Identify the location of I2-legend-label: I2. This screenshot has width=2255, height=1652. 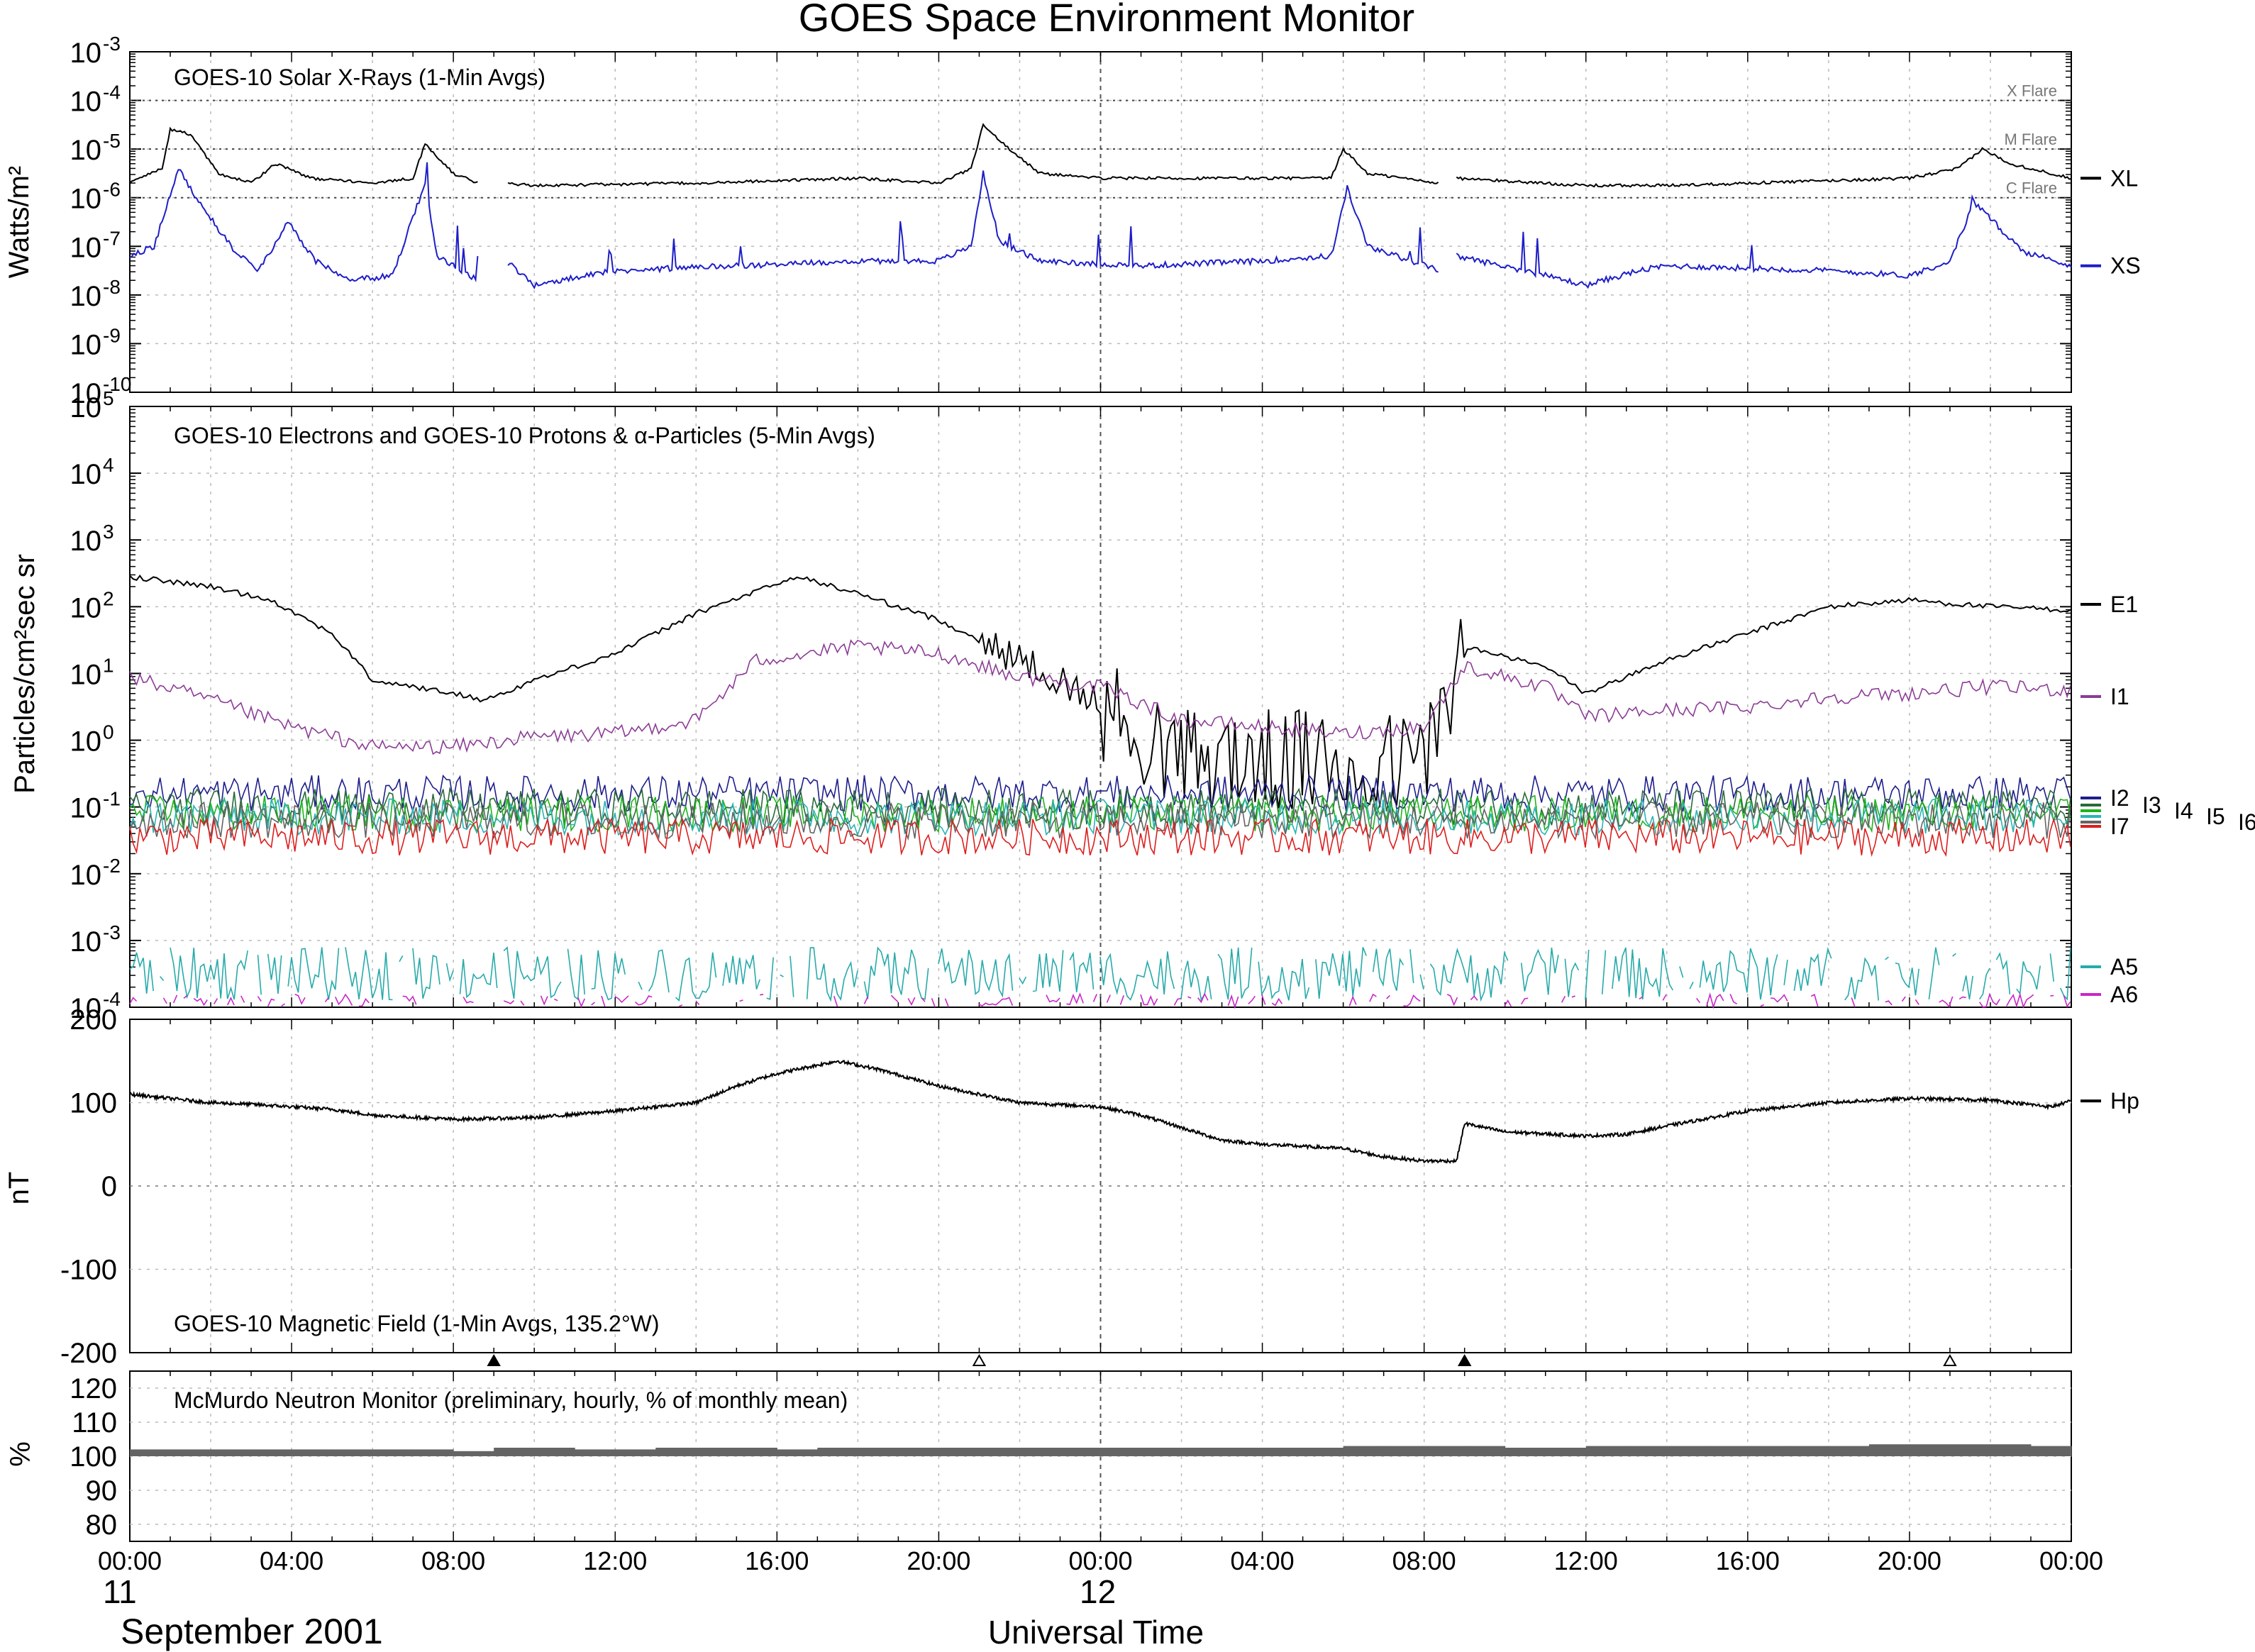
(2119, 798).